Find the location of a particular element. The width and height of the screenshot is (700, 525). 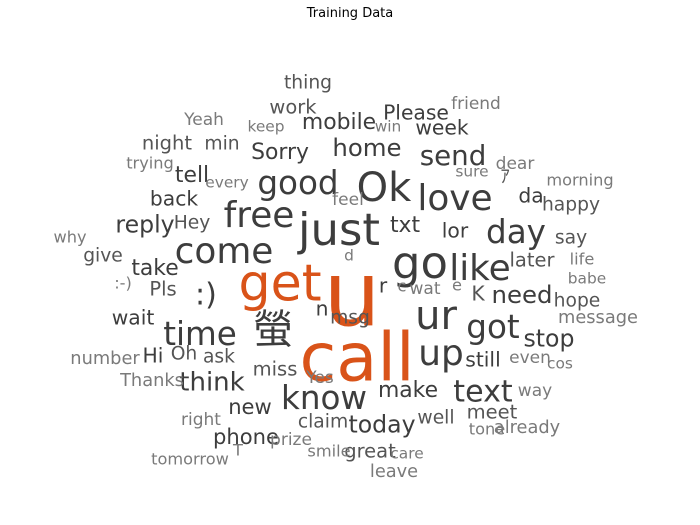

word: Hey is located at coordinates (192, 223).